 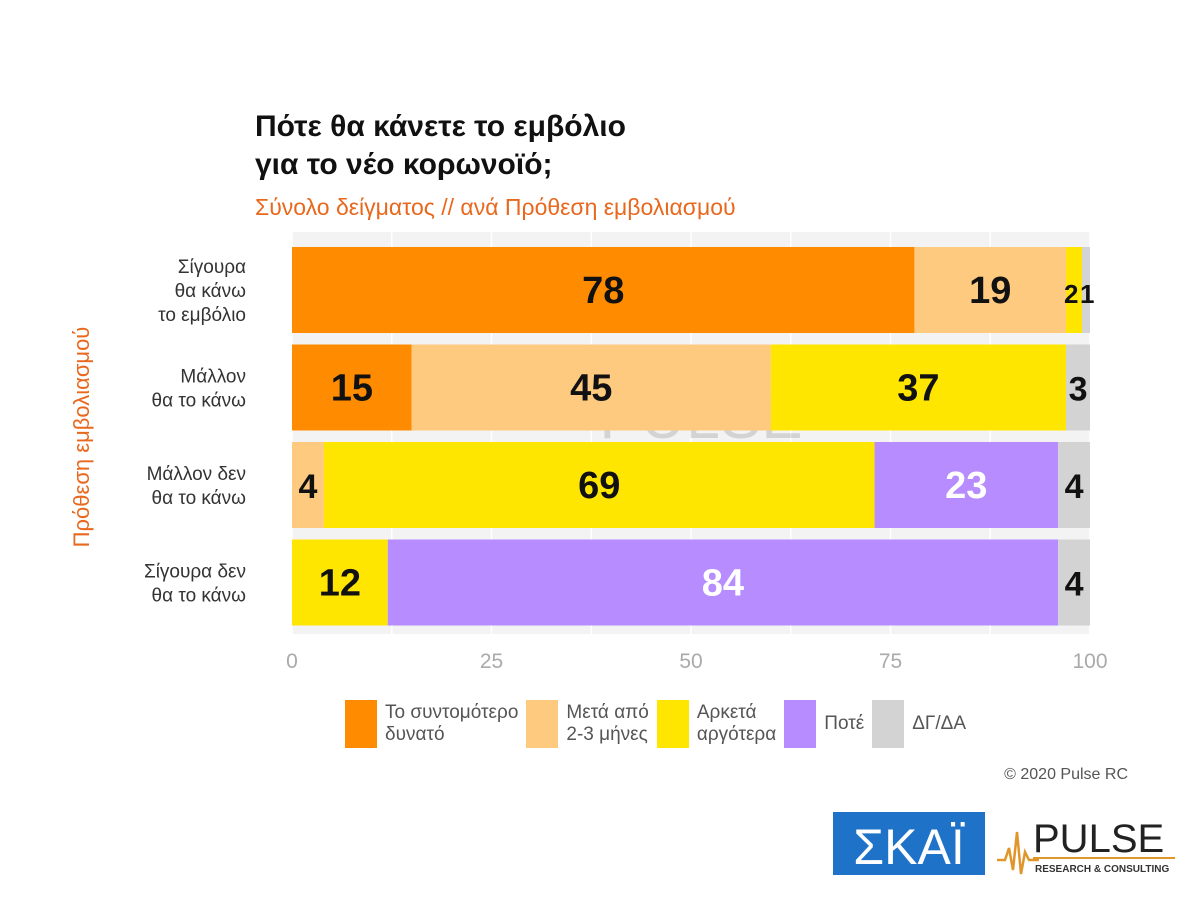 I want to click on category-label: Μάλλον δεν, so click(x=196, y=474).